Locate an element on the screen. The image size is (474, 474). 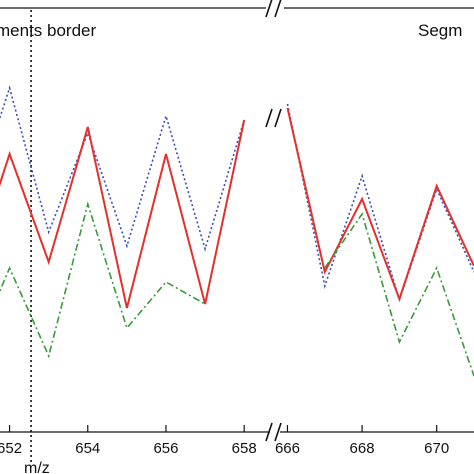
x-axis-label: m/z is located at coordinates (37, 467).